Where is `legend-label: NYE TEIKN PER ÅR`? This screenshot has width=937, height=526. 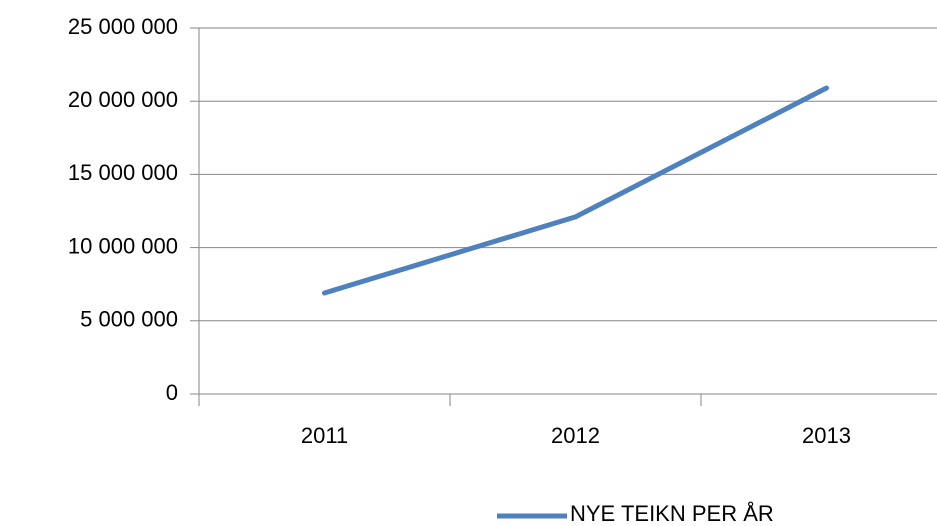
legend-label: NYE TEIKN PER ÅR is located at coordinates (672, 513).